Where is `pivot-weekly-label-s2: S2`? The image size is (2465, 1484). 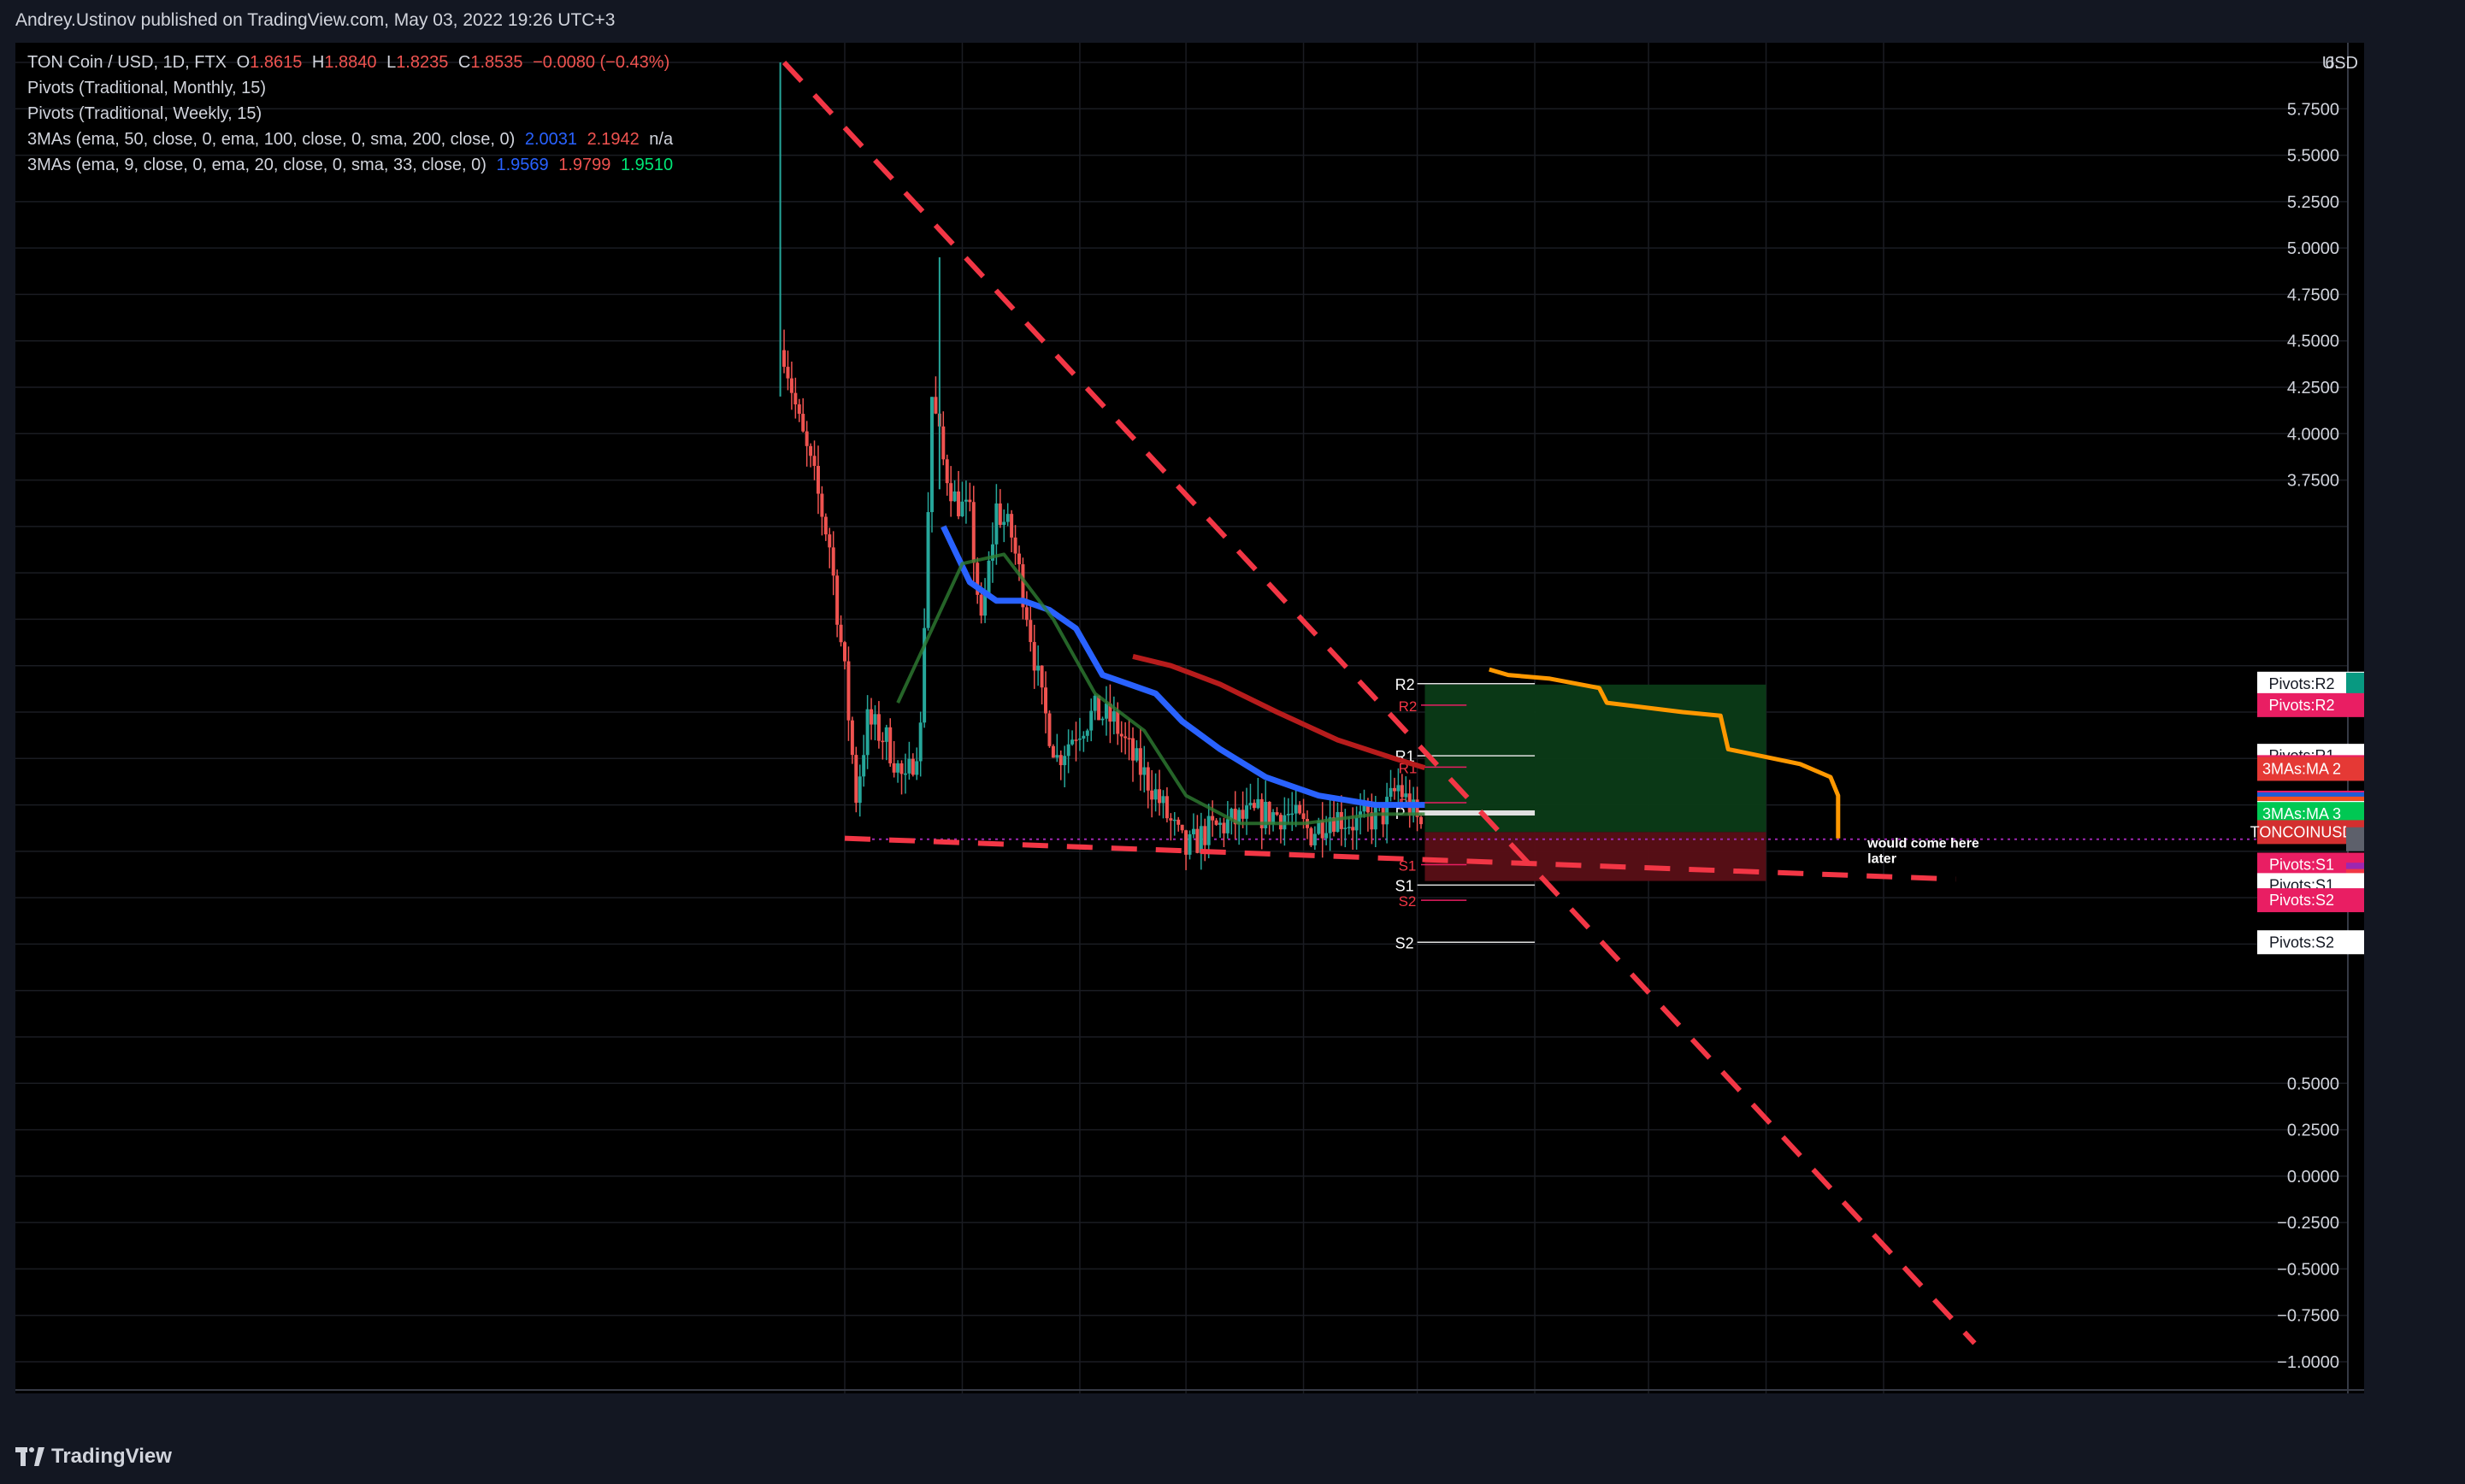
pivot-weekly-label-s2: S2 is located at coordinates (1408, 901).